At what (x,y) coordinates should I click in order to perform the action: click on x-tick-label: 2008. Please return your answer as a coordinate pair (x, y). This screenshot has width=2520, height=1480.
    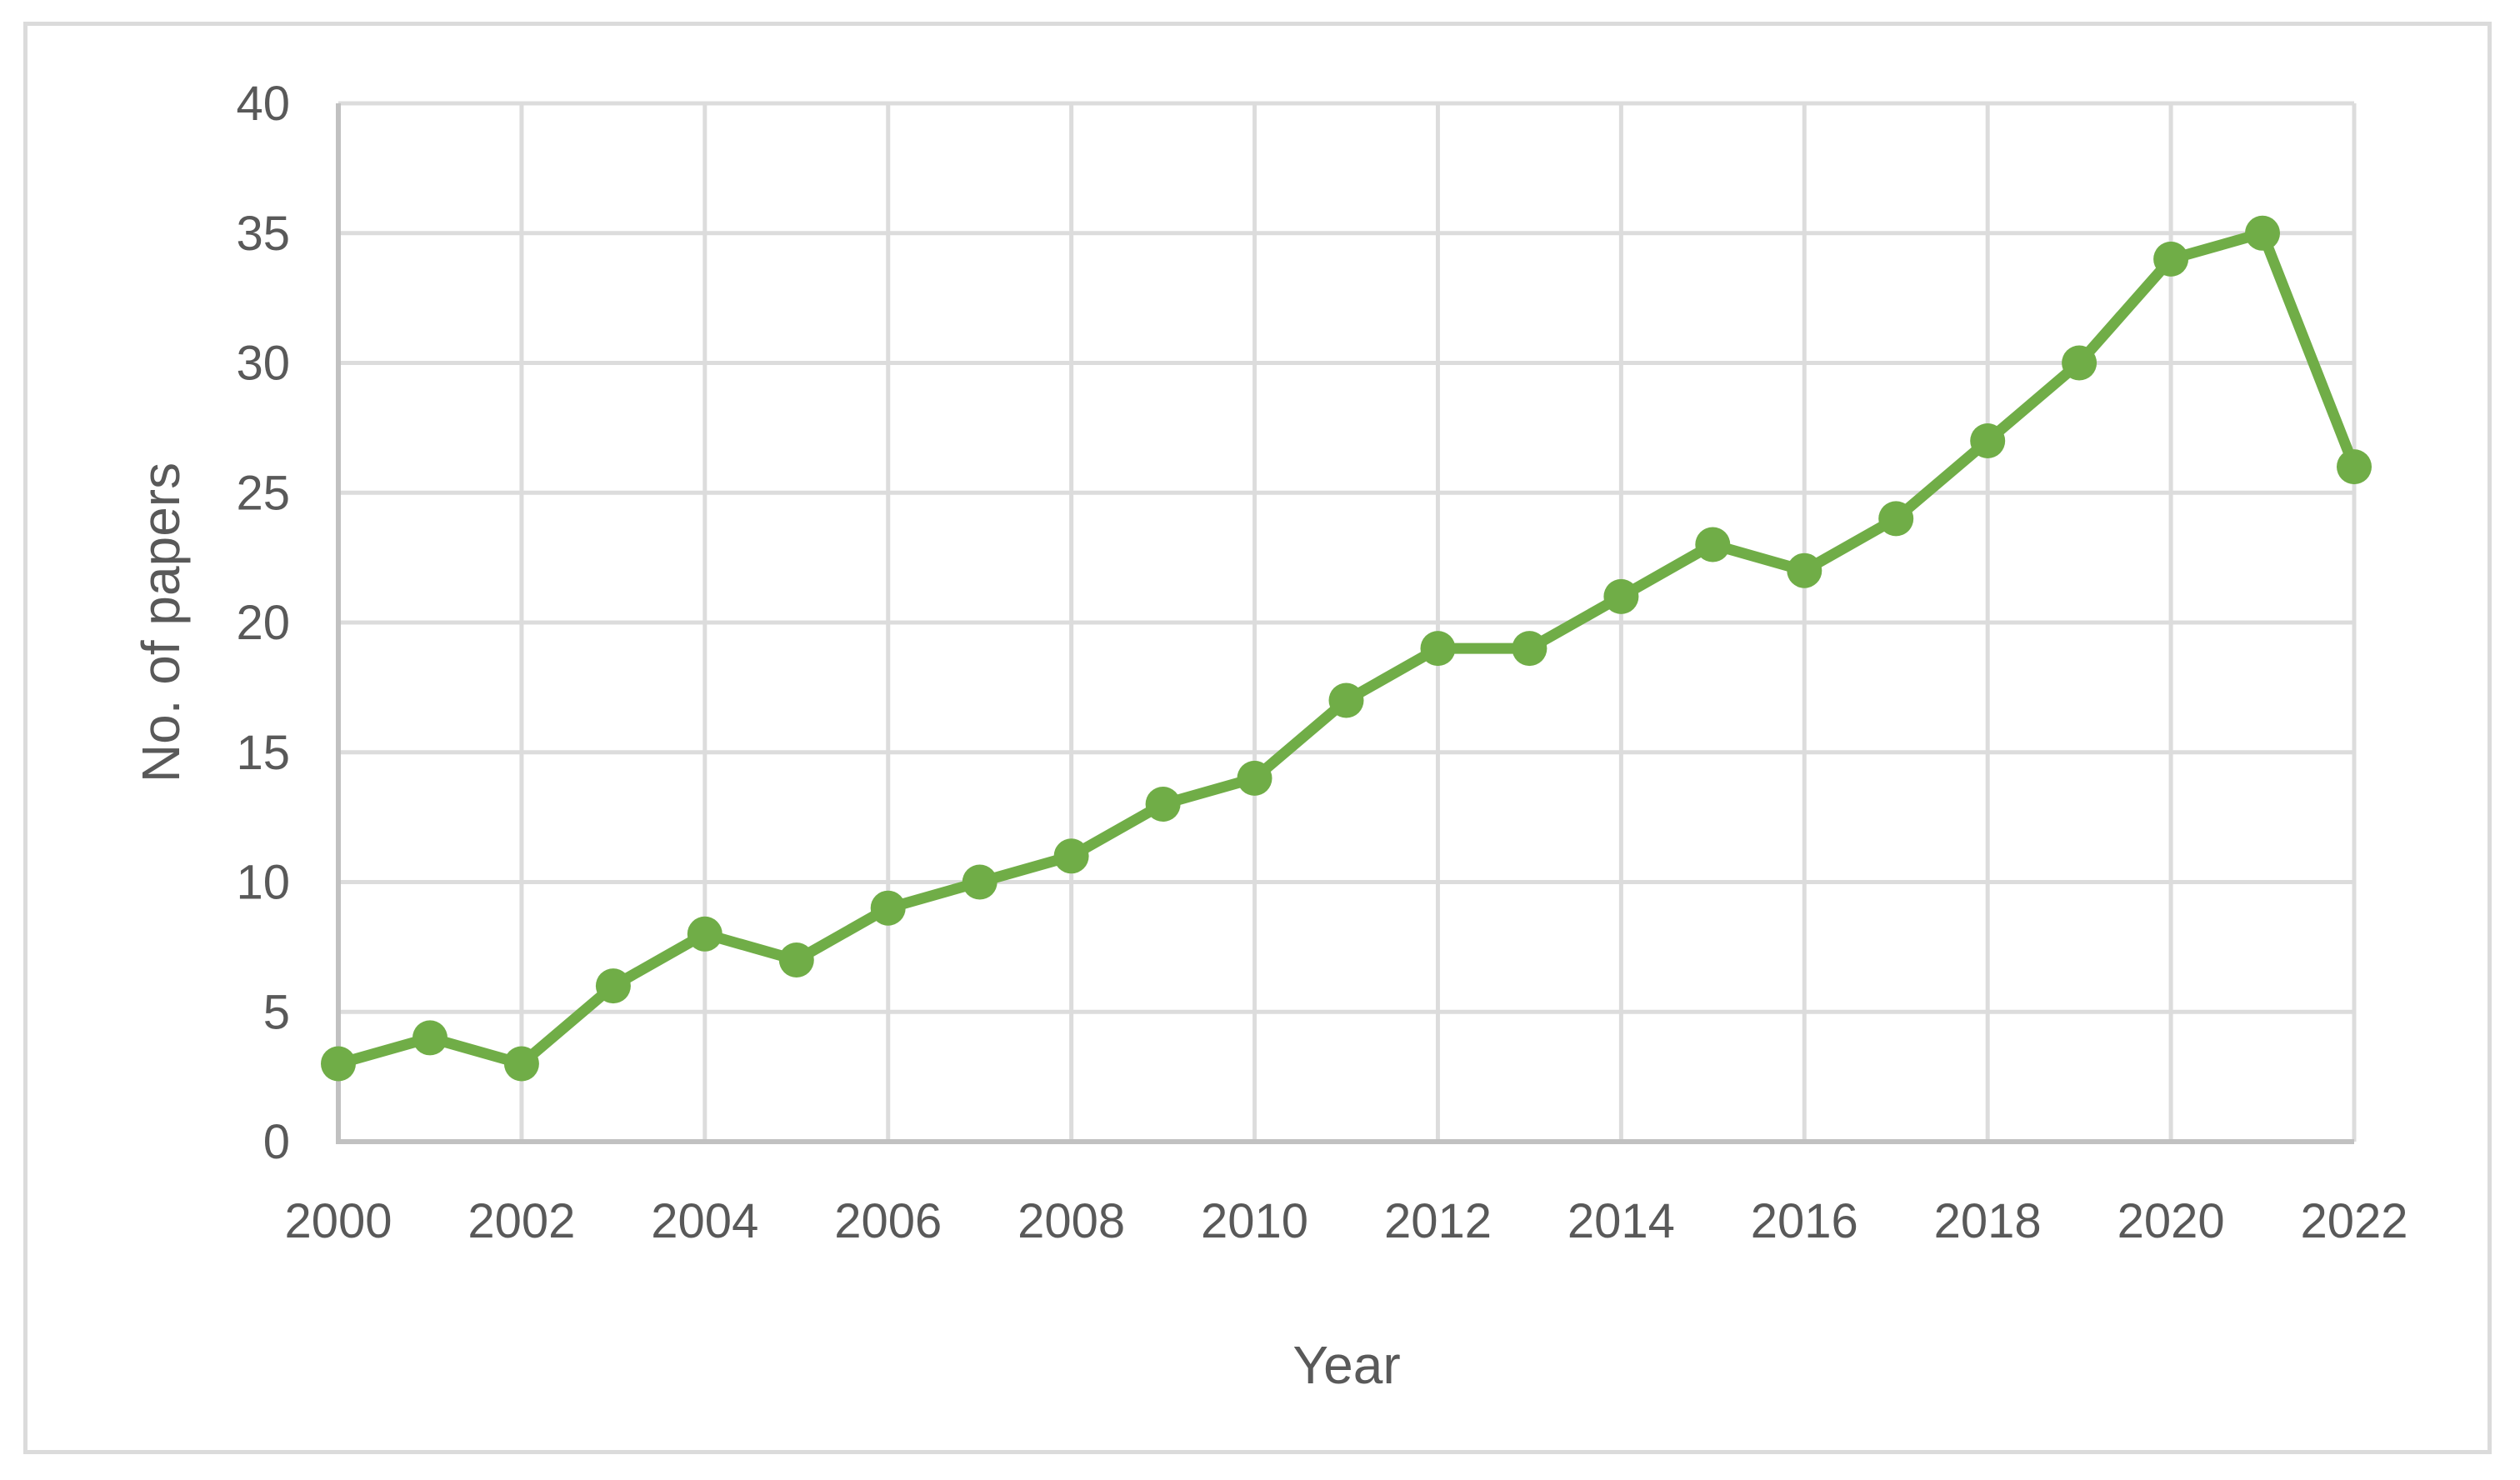
    Looking at the image, I should click on (1071, 1221).